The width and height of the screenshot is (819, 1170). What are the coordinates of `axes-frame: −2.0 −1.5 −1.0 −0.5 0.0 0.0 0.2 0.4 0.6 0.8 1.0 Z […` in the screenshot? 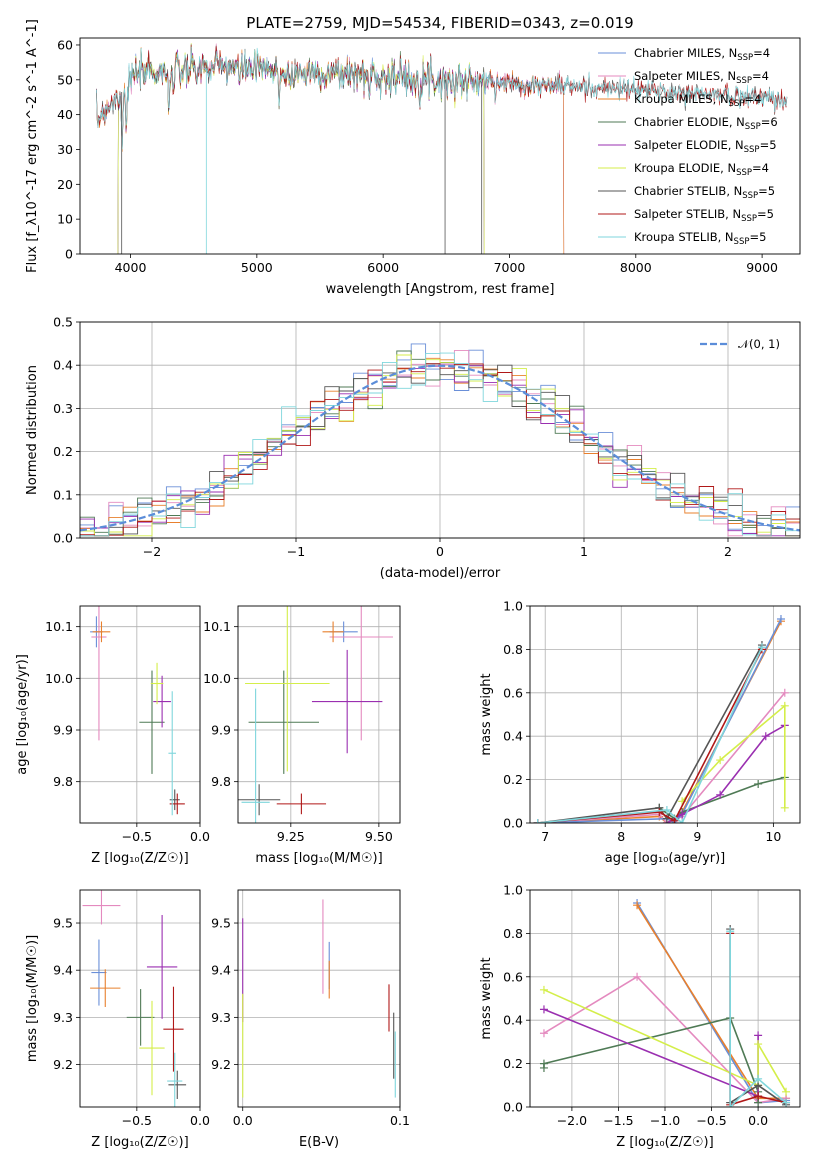 It's located at (640, 1016).